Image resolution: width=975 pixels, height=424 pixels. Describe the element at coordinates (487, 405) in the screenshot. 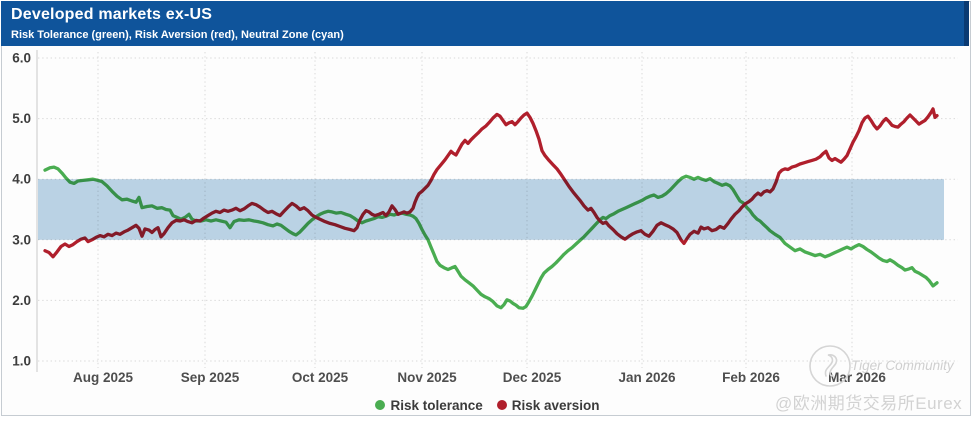

I see `chart-legend: Risk tolerance Risk aversion` at that location.